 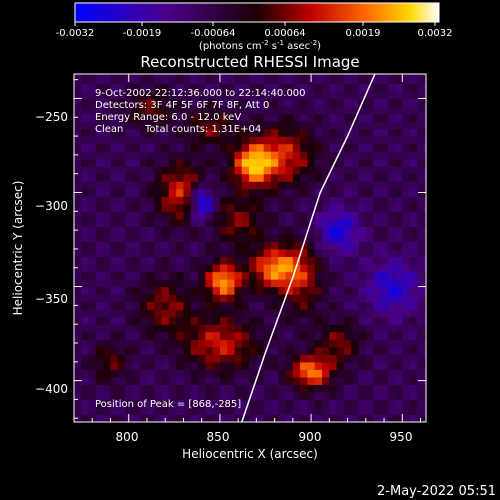 What do you see at coordinates (391, 305) in the screenshot?
I see `heatmap-cell-2036` at bounding box center [391, 305].